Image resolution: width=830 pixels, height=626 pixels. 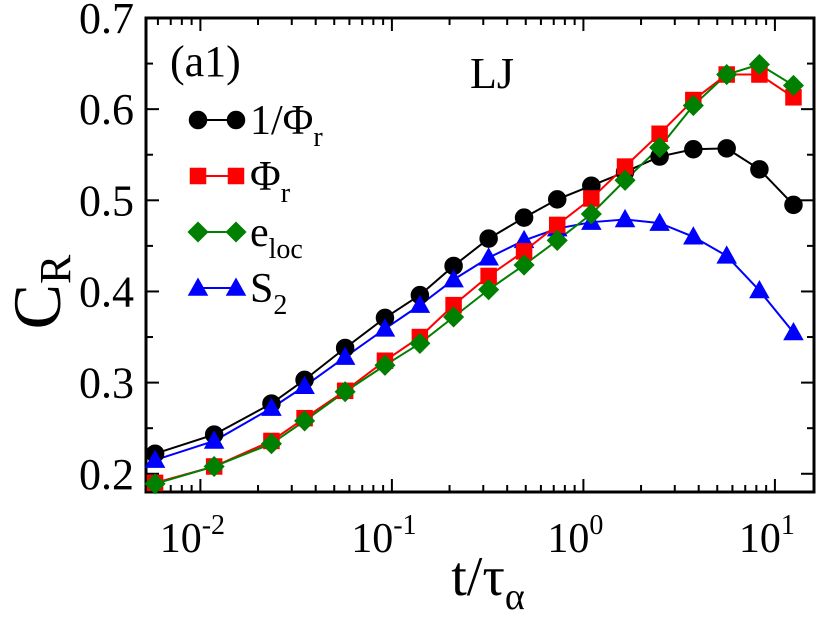 What do you see at coordinates (106, 109) in the screenshot?
I see `y-tick-label: 0.6` at bounding box center [106, 109].